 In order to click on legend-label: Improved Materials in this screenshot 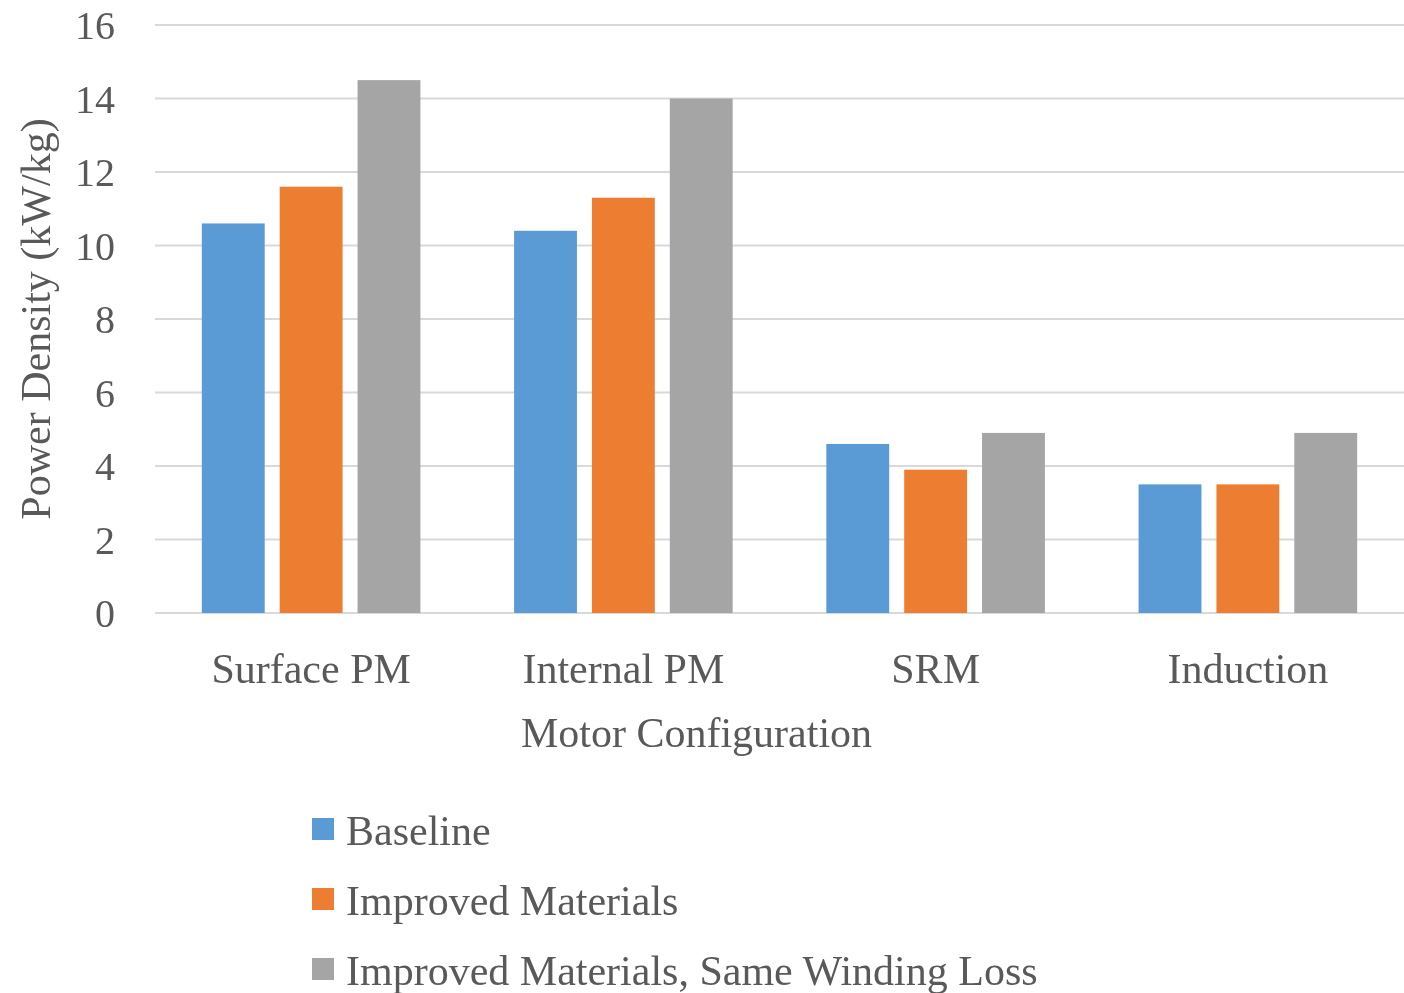, I will do `click(512, 900)`.